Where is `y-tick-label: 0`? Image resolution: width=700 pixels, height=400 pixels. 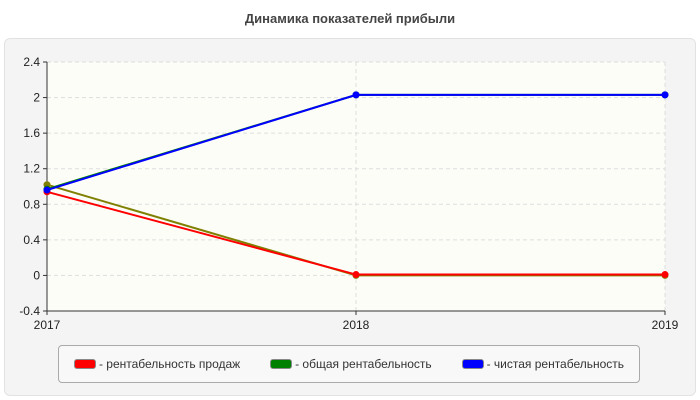 y-tick-label: 0 is located at coordinates (36, 275).